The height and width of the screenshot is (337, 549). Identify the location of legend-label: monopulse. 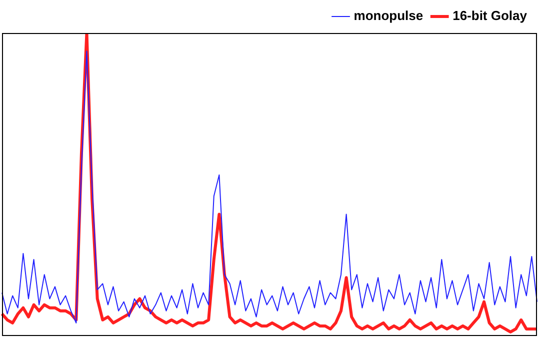
(389, 16).